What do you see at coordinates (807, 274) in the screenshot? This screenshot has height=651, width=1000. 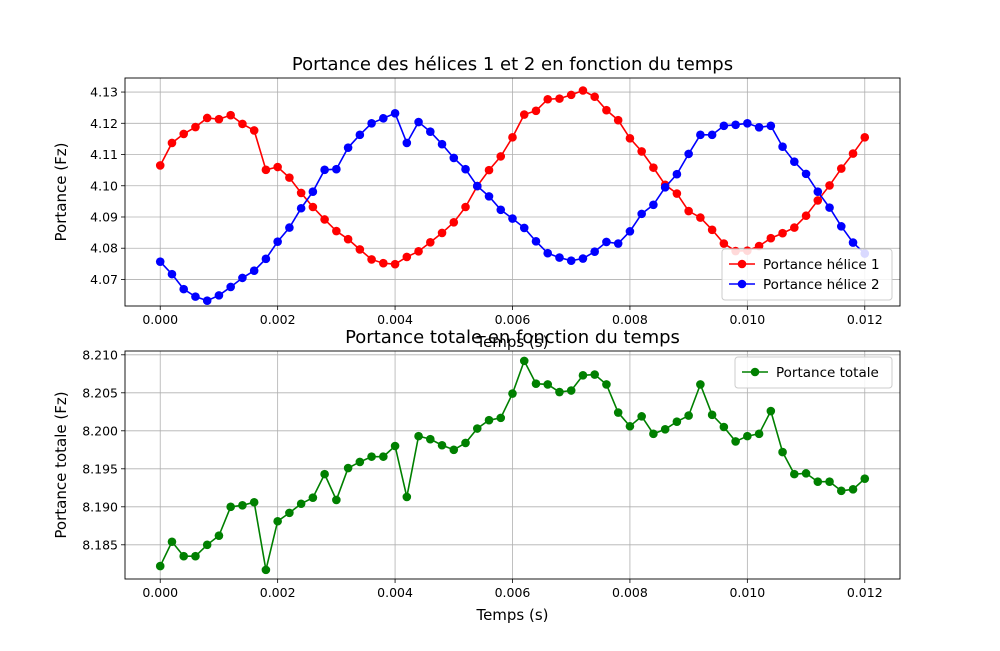 I see `legend: Portance hélice 1 Portance hélice 2` at bounding box center [807, 274].